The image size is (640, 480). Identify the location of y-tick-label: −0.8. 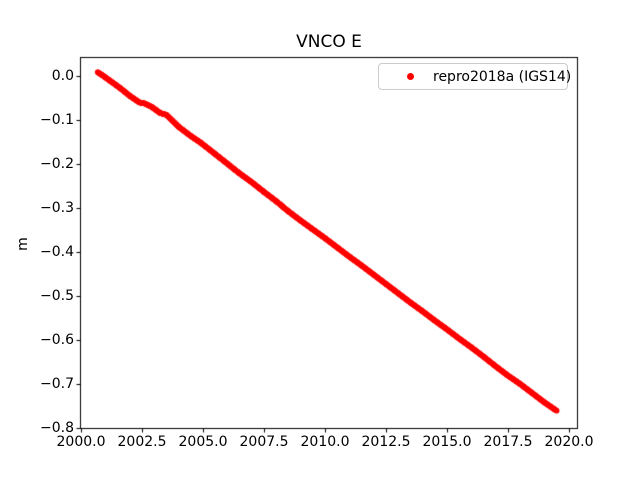
(57, 428).